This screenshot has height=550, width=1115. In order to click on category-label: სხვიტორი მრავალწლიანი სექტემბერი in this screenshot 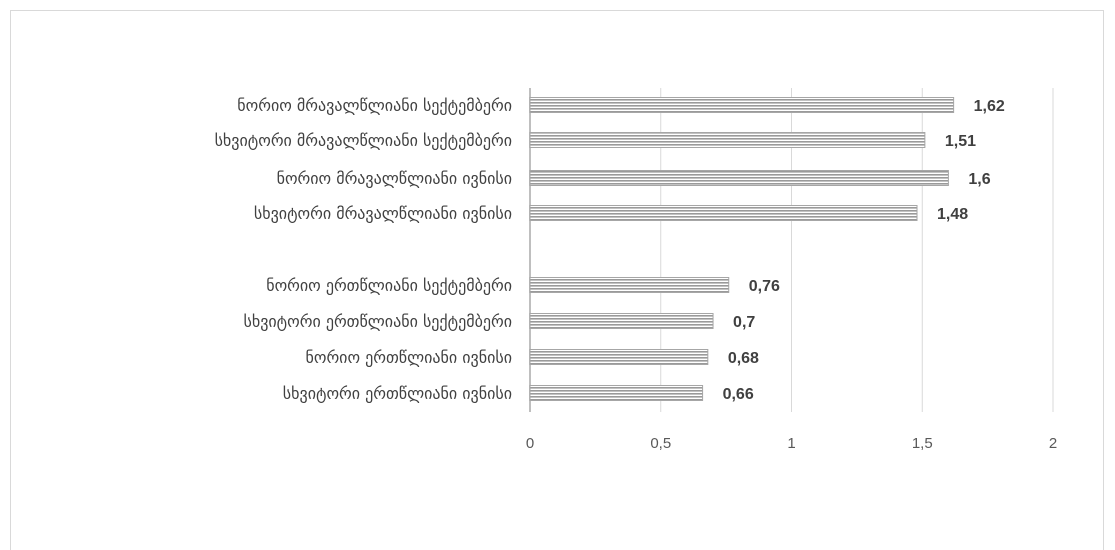, I will do `click(363, 140)`.